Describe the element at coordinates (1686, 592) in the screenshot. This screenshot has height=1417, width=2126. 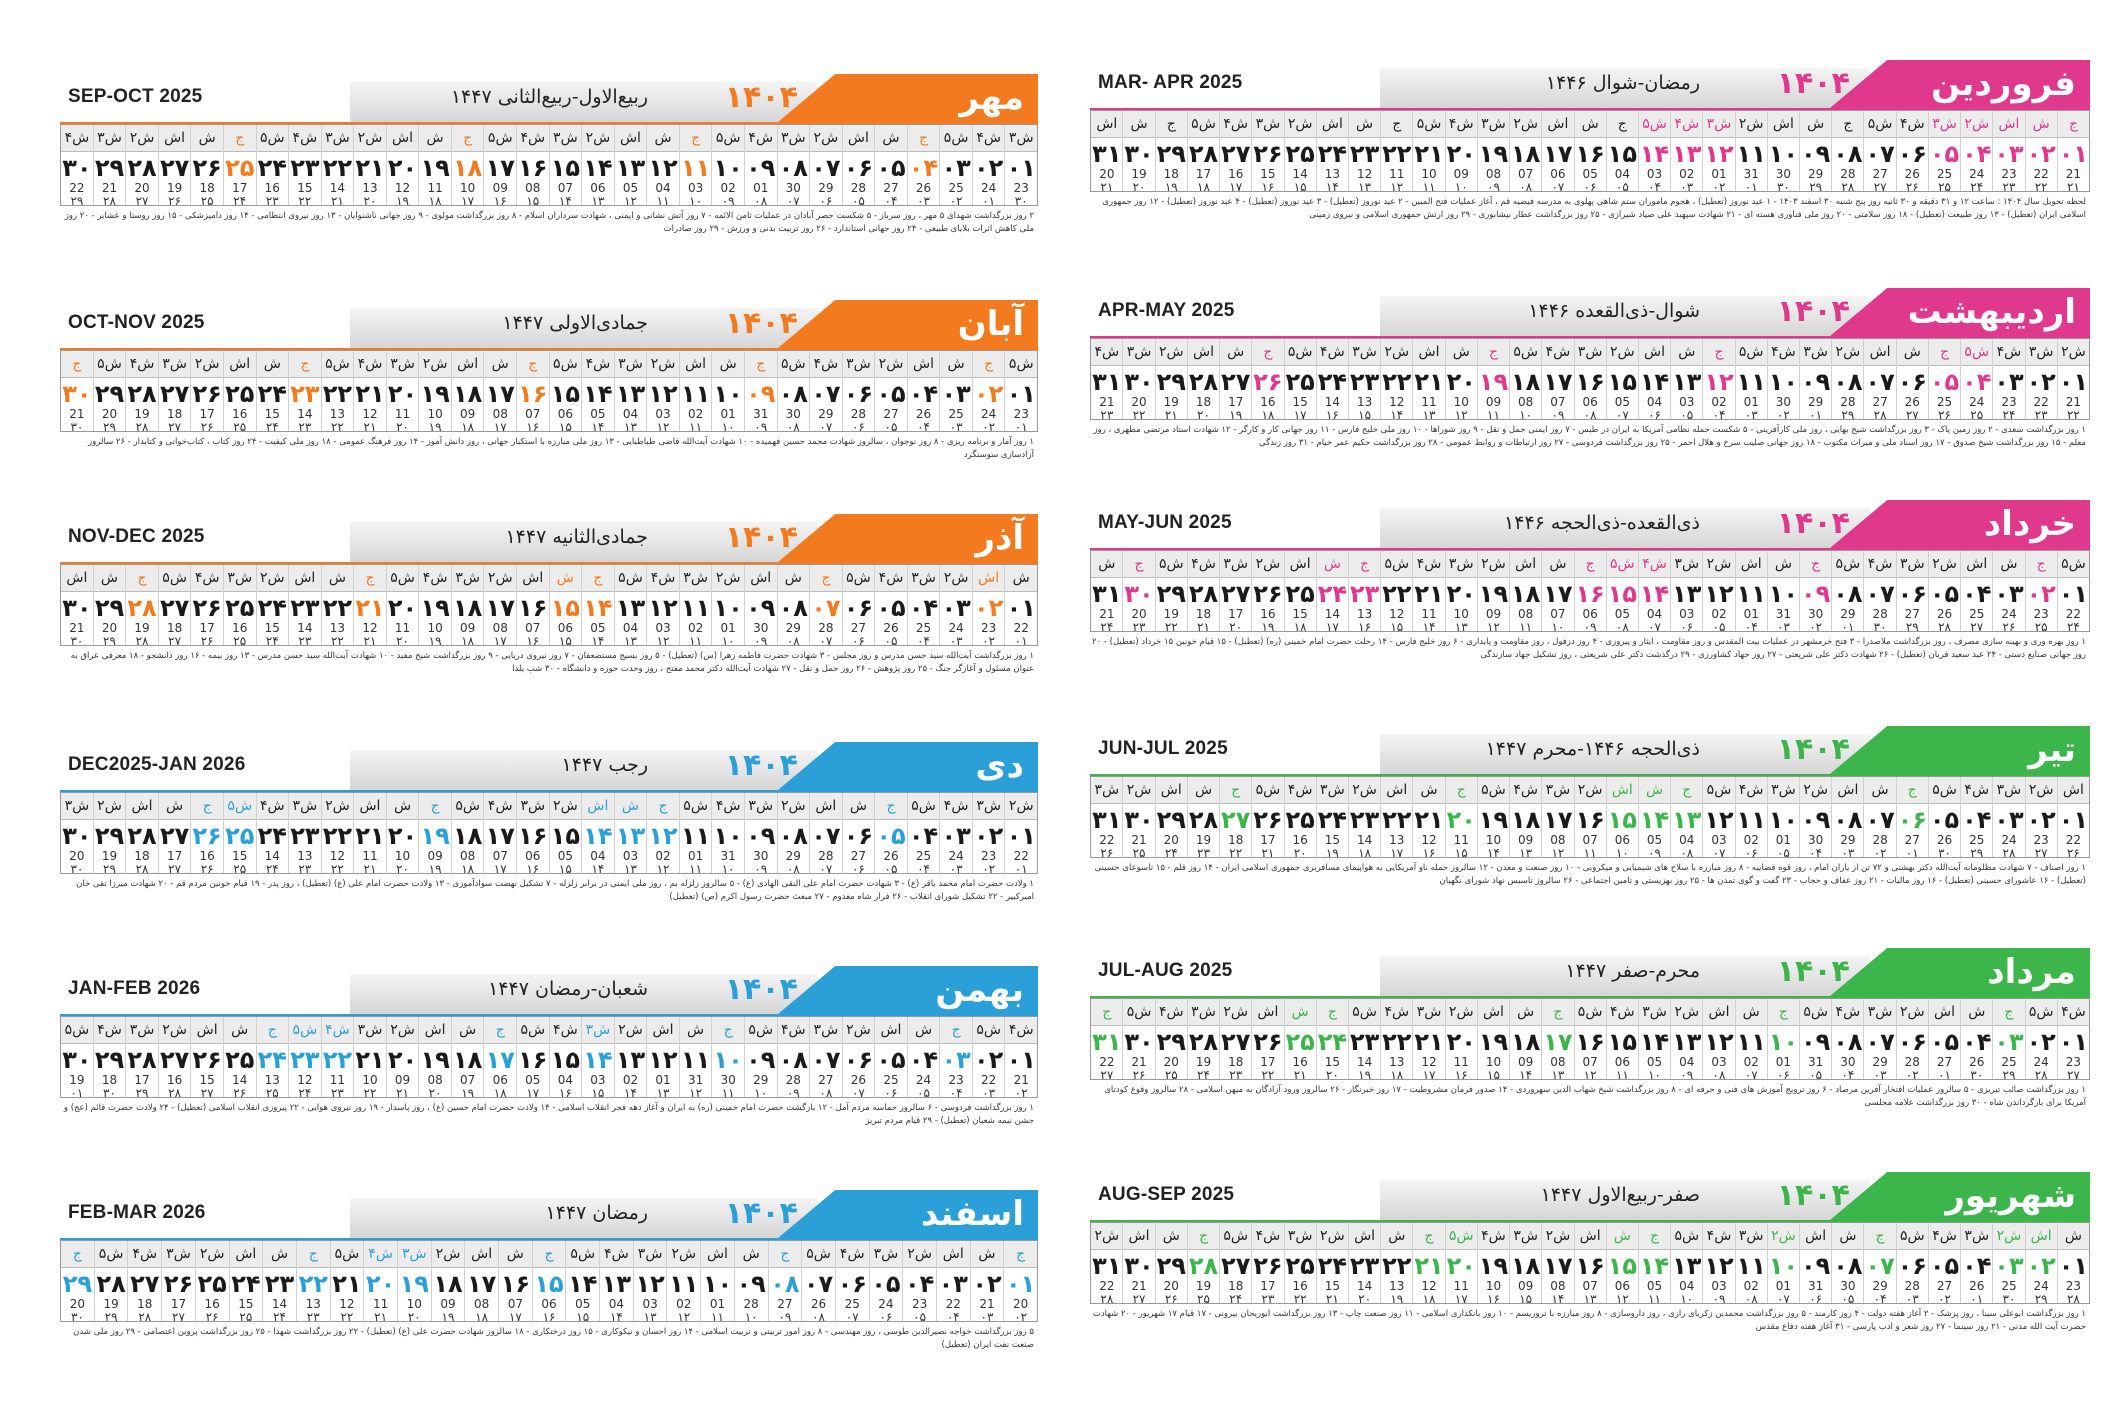
I see `day-cell: ۳ش ۱۳ 03 ۰۶` at that location.